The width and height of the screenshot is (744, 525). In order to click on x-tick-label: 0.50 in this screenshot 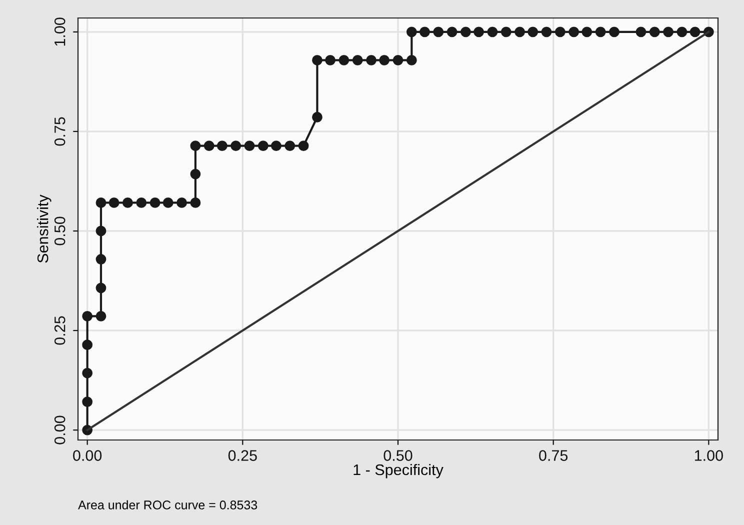, I will do `click(398, 455)`.